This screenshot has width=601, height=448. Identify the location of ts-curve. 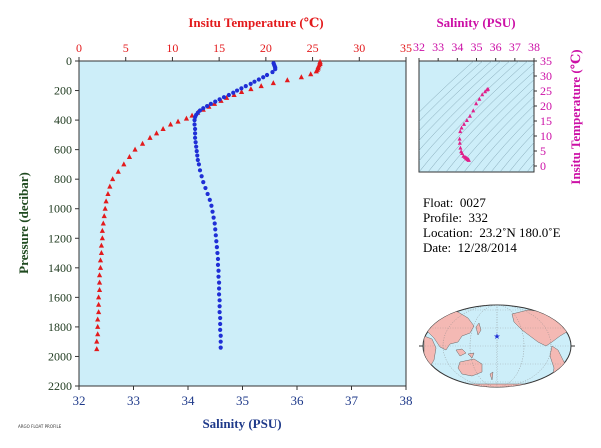
(473, 124).